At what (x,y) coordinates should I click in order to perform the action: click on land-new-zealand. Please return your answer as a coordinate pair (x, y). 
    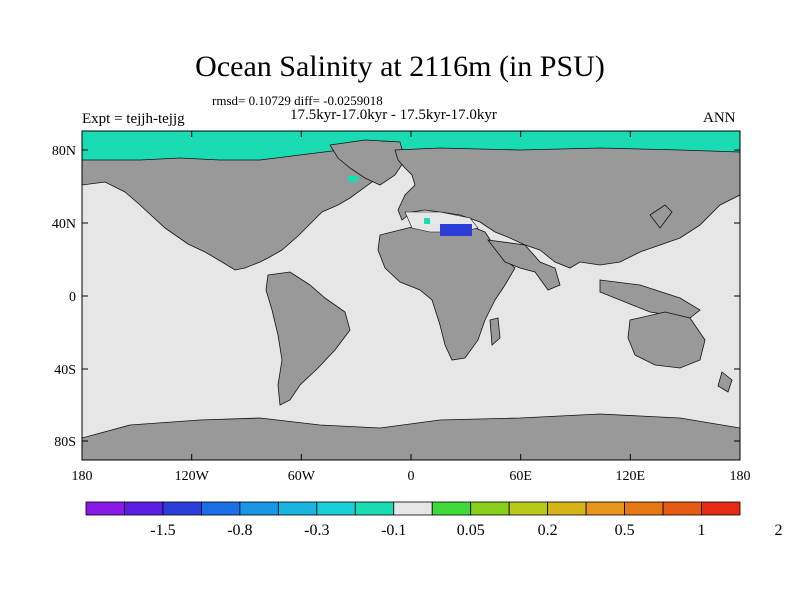
    Looking at the image, I should click on (725, 382).